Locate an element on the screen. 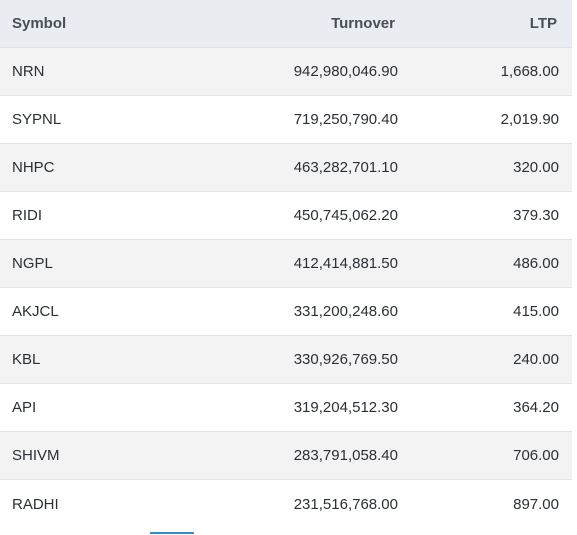  symbol-cell: KBL is located at coordinates (26, 359).